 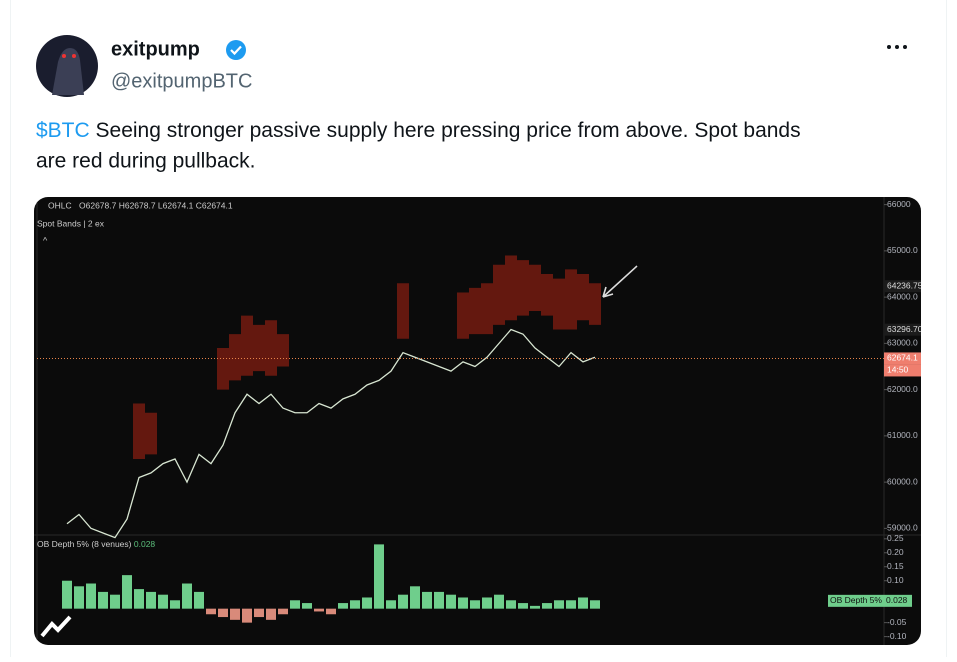 I want to click on price-tick-label: 61000.0, so click(x=902, y=435).